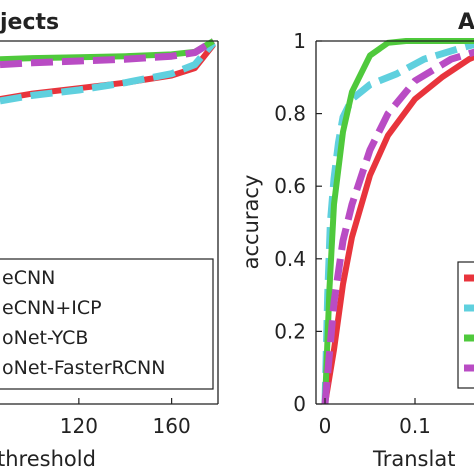 The image size is (474, 474). I want to click on left-chart-title: jects, so click(29, 22).